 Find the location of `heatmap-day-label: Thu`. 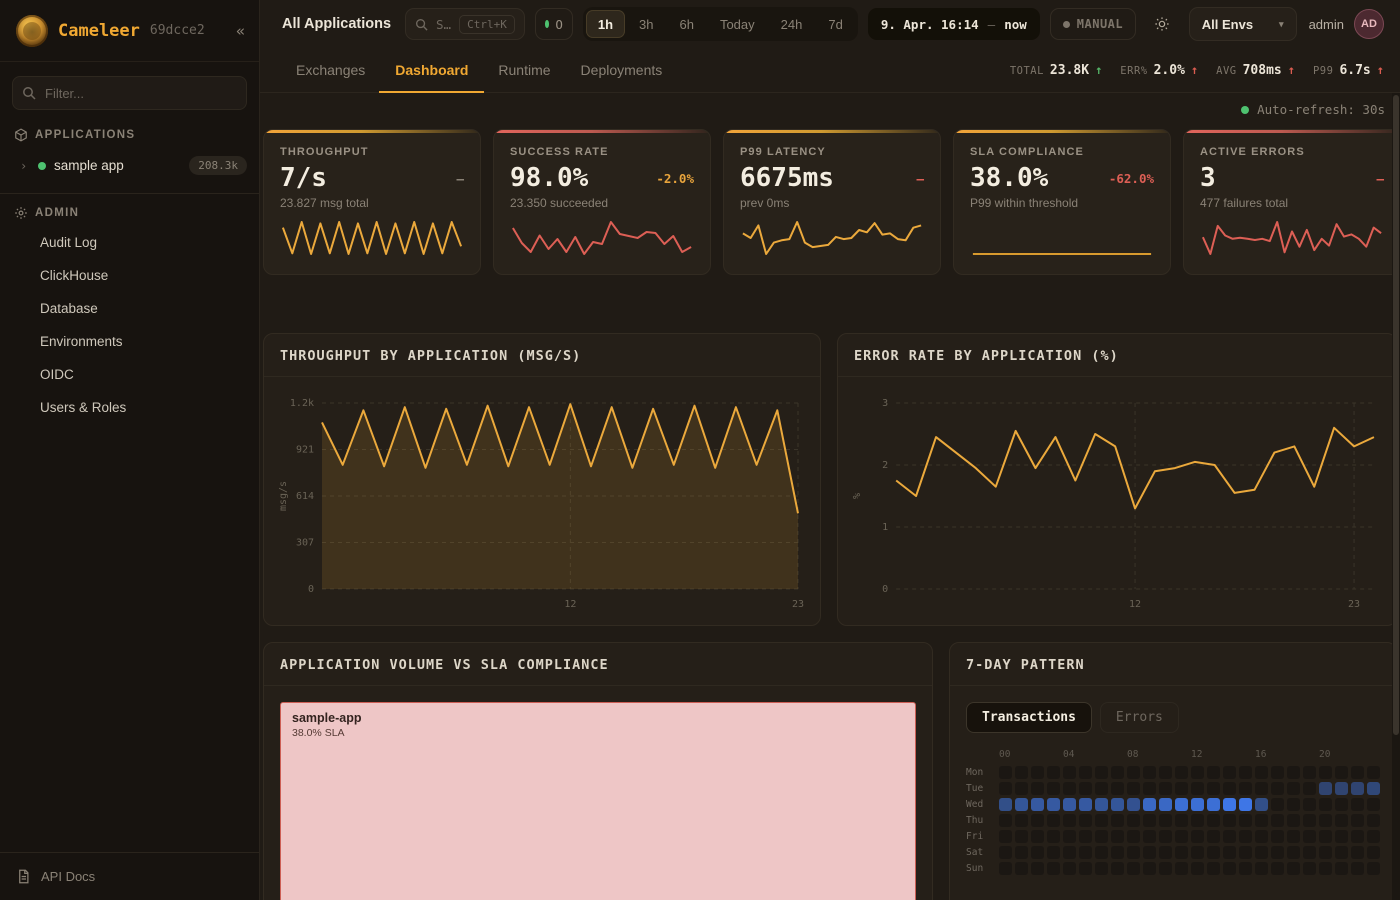

heatmap-day-label: Thu is located at coordinates (975, 820).